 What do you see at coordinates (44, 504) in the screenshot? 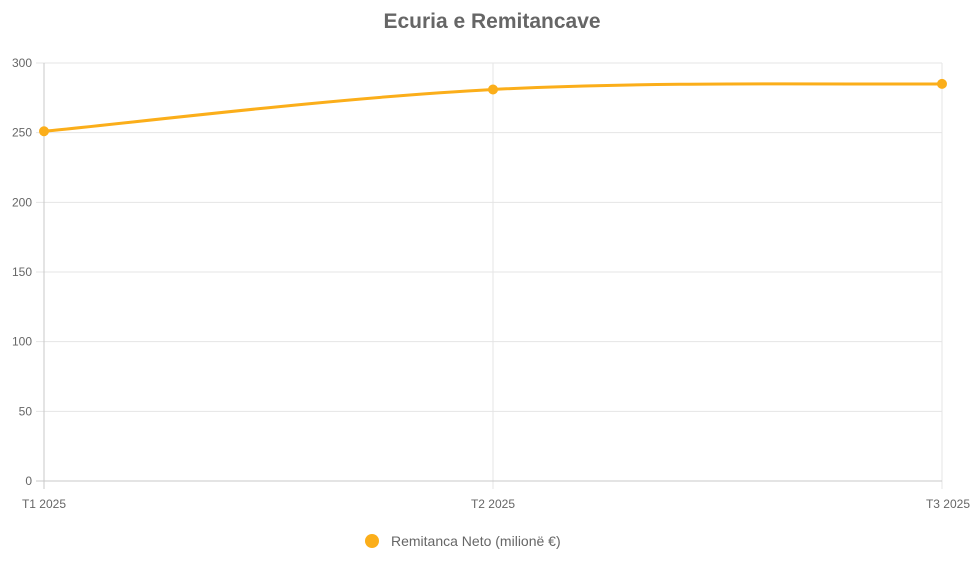
I see `x-tick-label: T1 2025` at bounding box center [44, 504].